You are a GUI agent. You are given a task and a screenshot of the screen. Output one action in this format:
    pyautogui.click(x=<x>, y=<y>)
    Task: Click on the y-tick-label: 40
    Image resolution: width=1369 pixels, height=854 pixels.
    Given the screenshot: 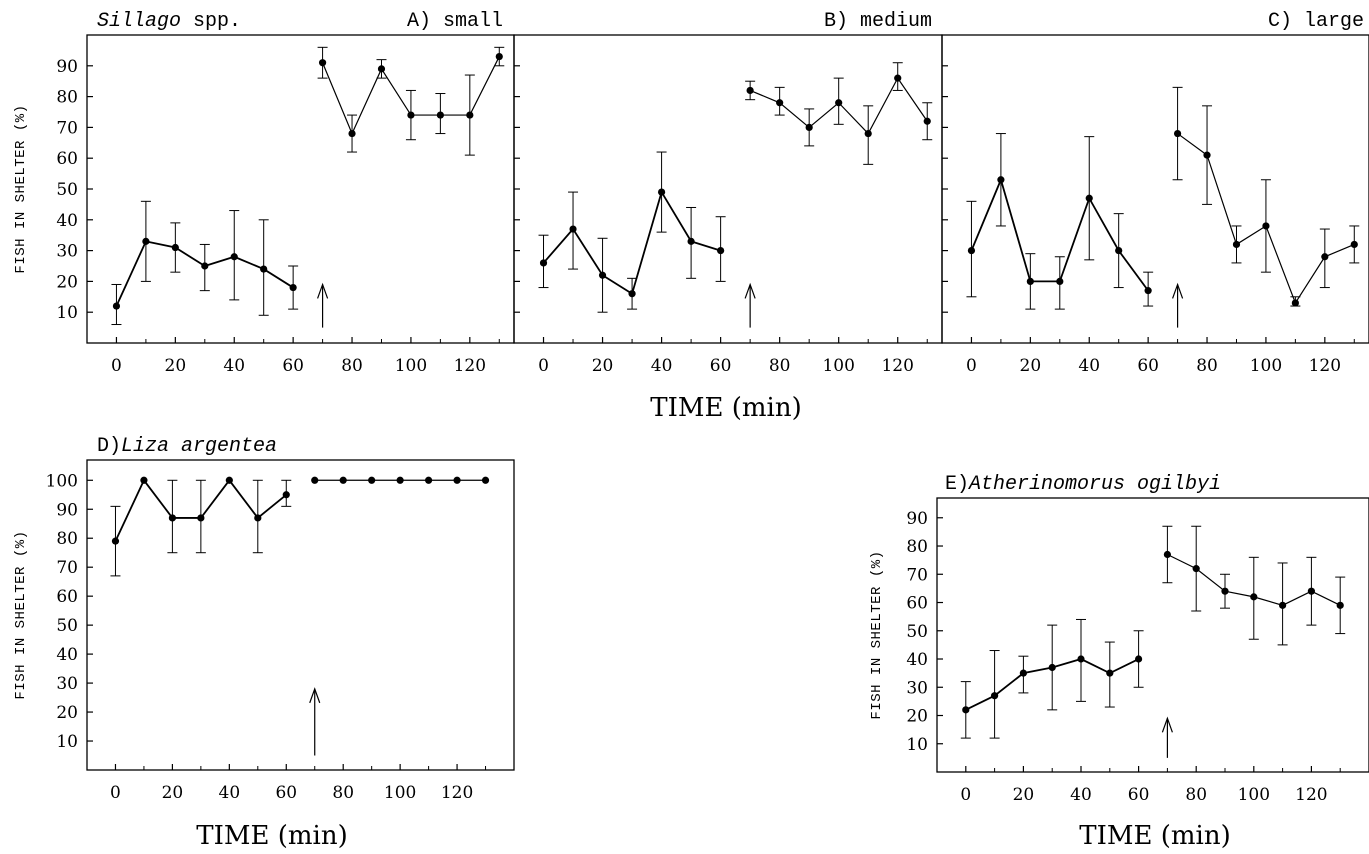 What is the action you would take?
    pyautogui.click(x=67, y=655)
    